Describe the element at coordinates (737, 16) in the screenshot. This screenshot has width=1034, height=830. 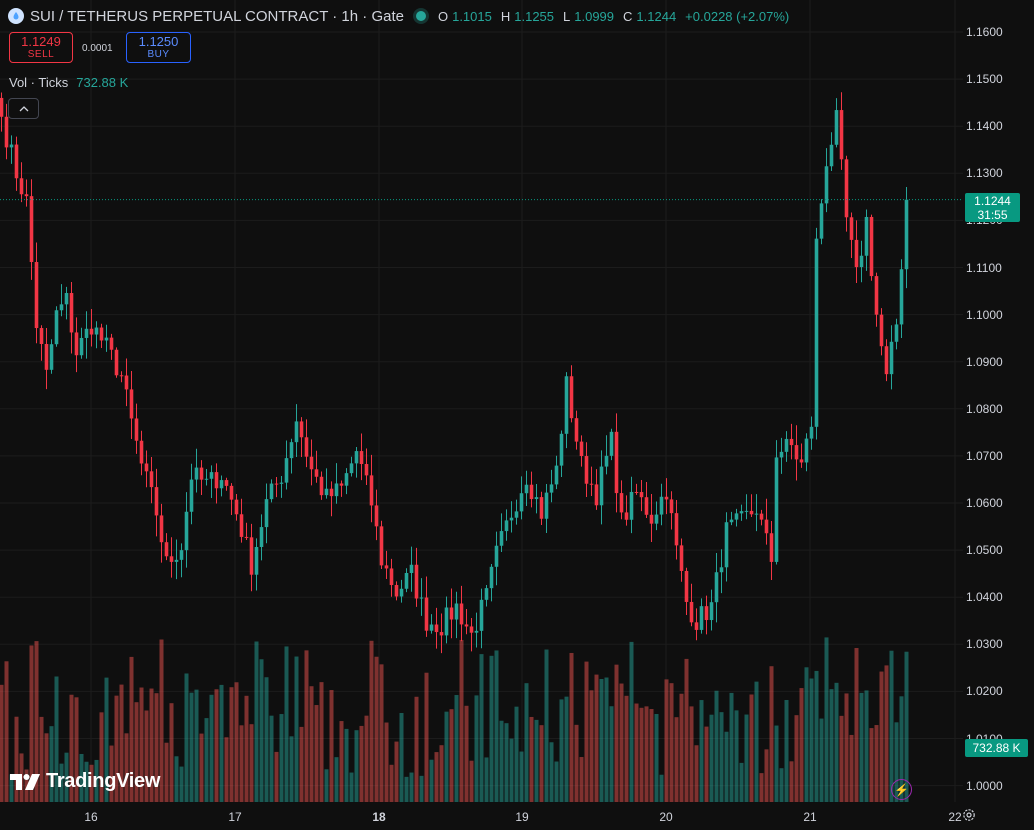
I see `change-value: +0.0228 (+2.07%)` at that location.